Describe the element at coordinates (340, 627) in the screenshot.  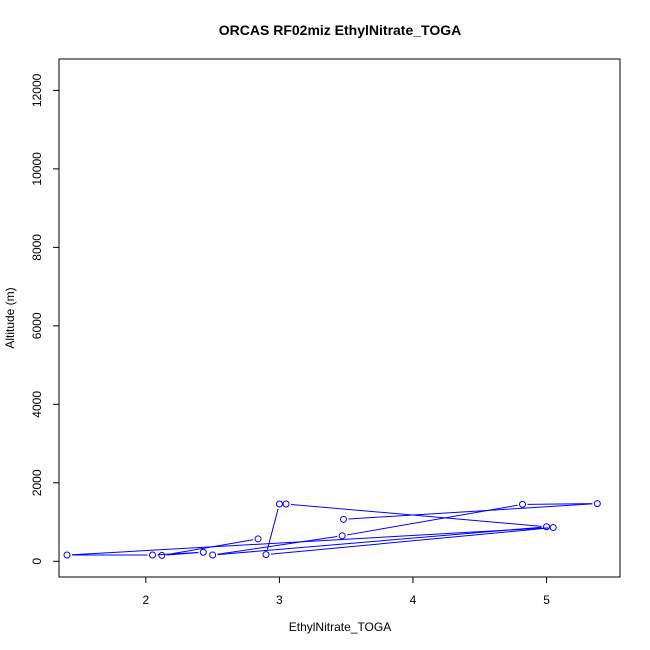
I see `x-axis-label: EthylNitrate_TOGA` at that location.